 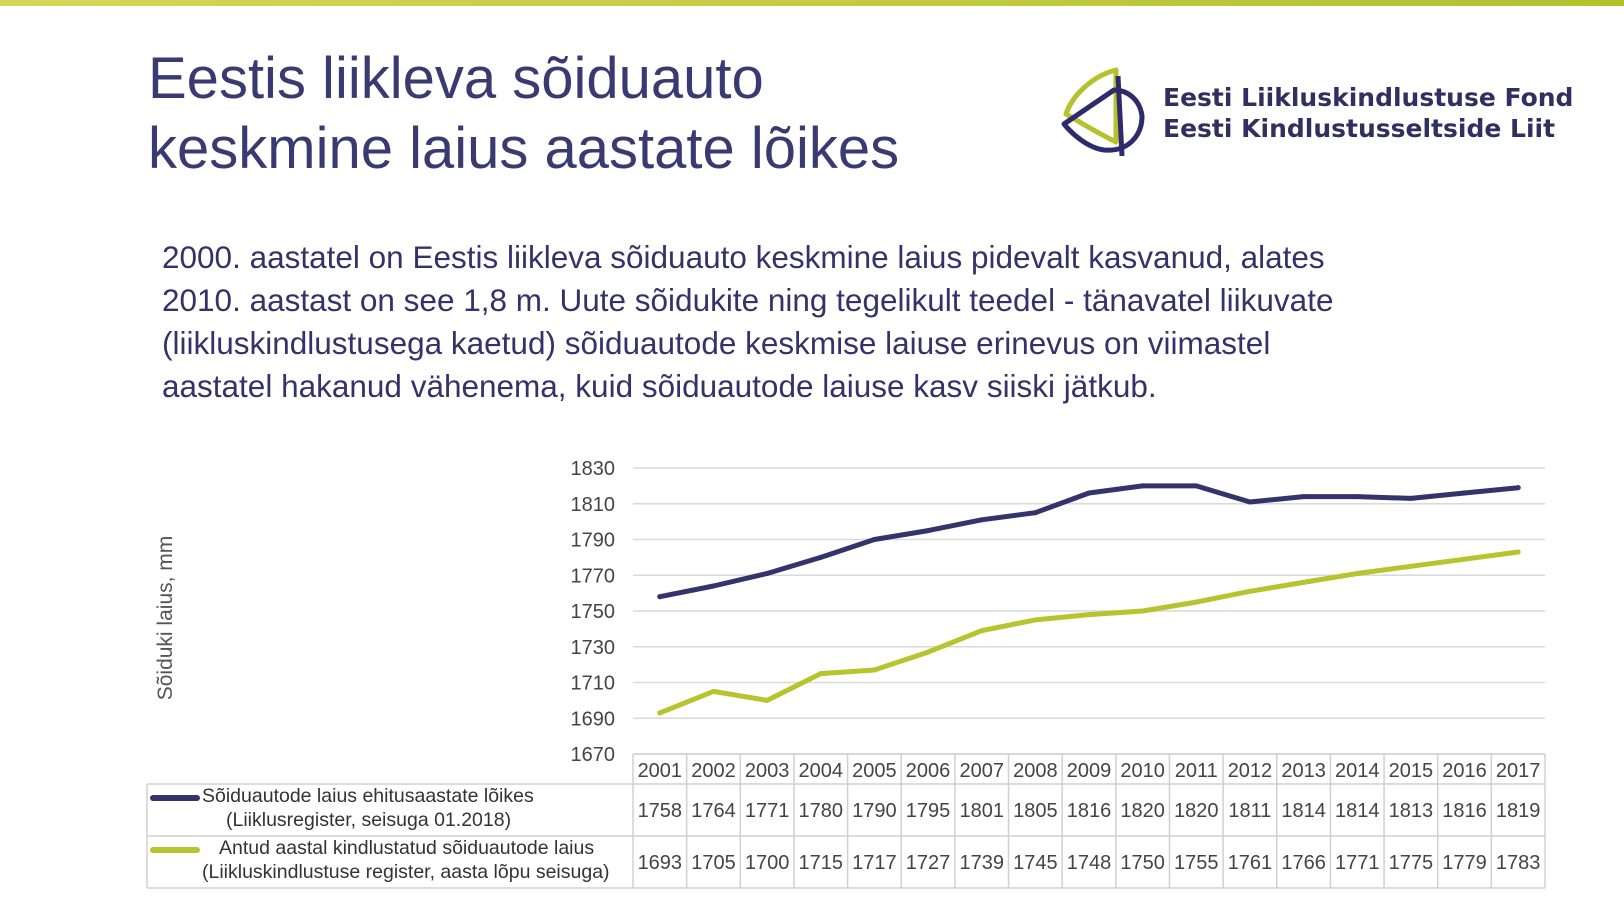 I want to click on data-table-value: 1775, so click(x=1411, y=863).